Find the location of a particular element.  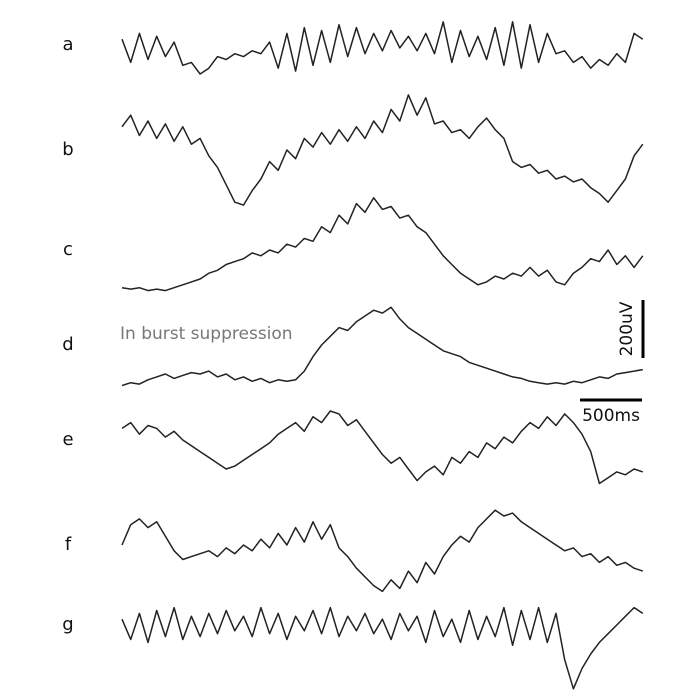

scale-bar-y-label: 200uV is located at coordinates (627, 328).